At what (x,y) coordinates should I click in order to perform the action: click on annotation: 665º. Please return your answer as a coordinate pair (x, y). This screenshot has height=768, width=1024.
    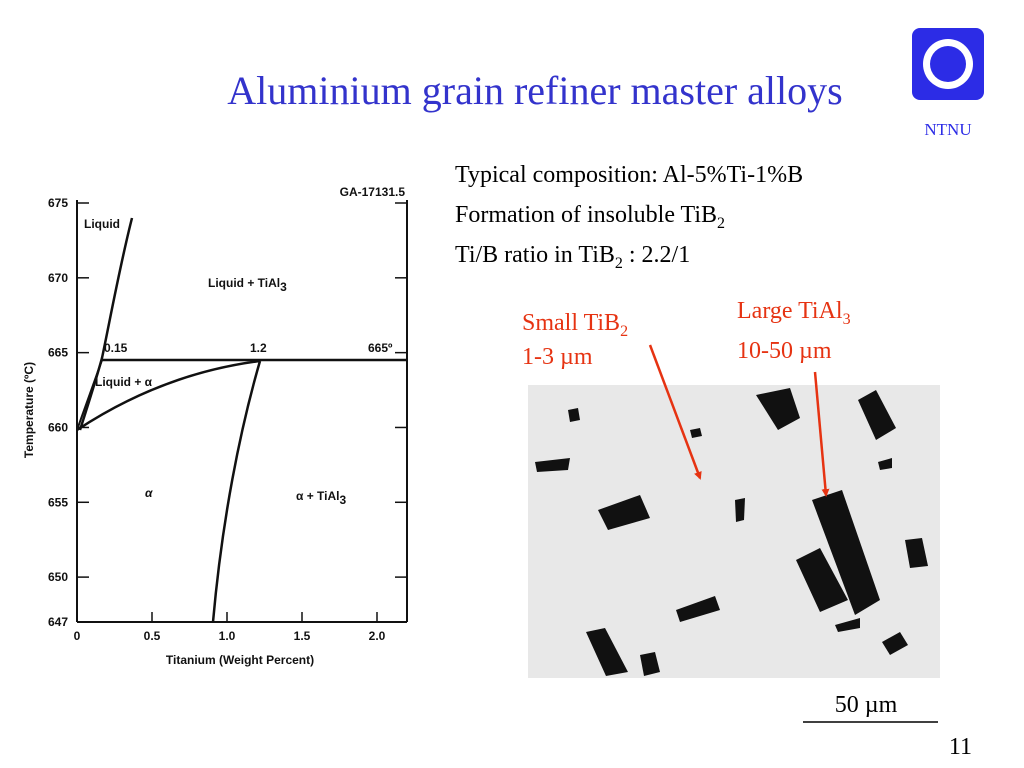
    Looking at the image, I should click on (380, 348).